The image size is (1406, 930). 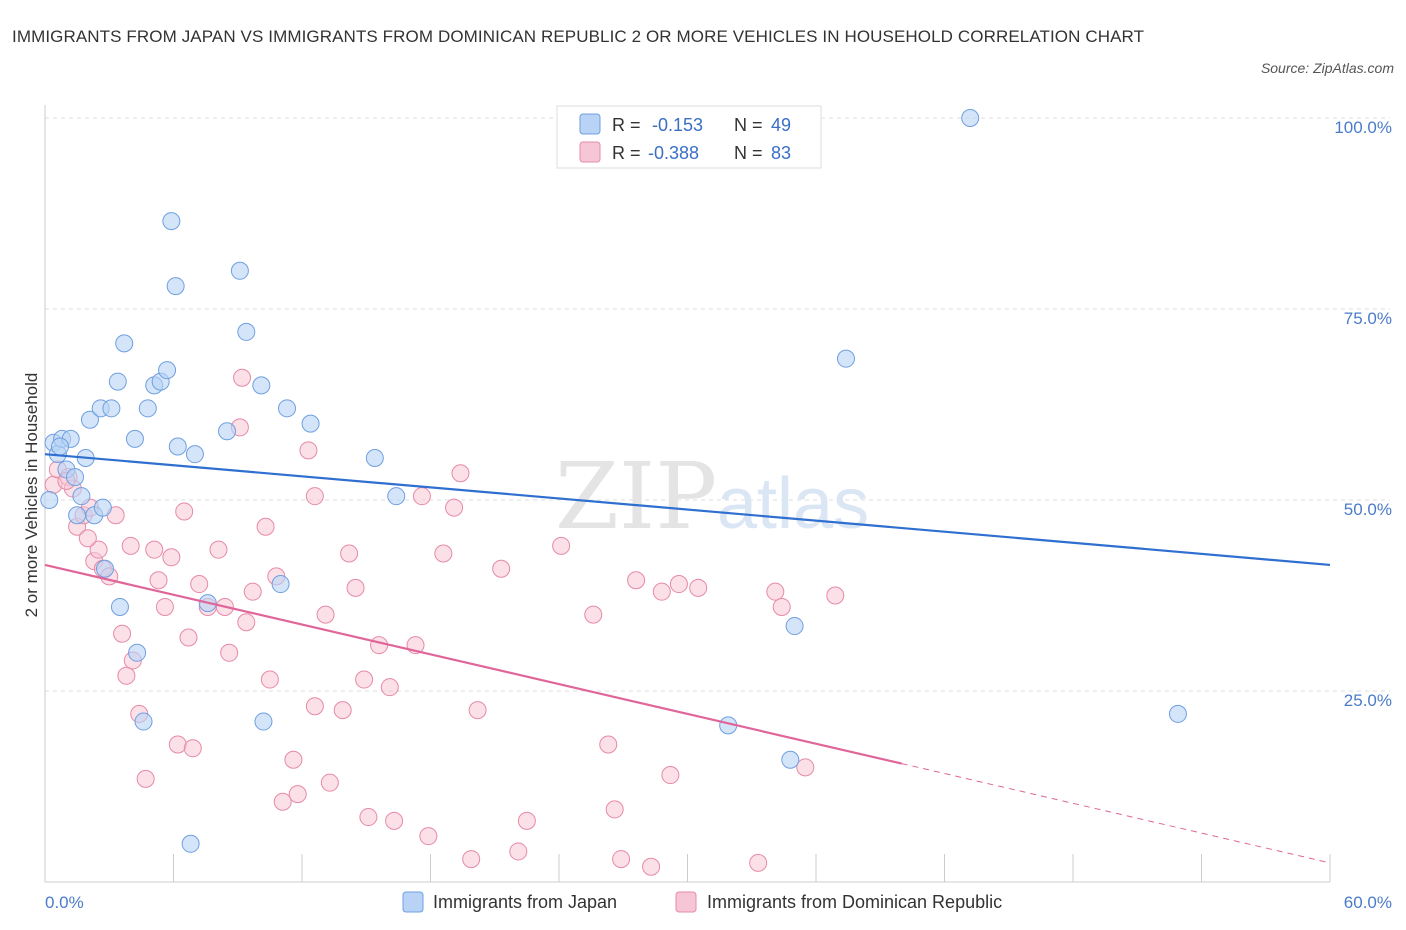 What do you see at coordinates (673, 153) in the screenshot?
I see `legend-dr-r-value: -0.388` at bounding box center [673, 153].